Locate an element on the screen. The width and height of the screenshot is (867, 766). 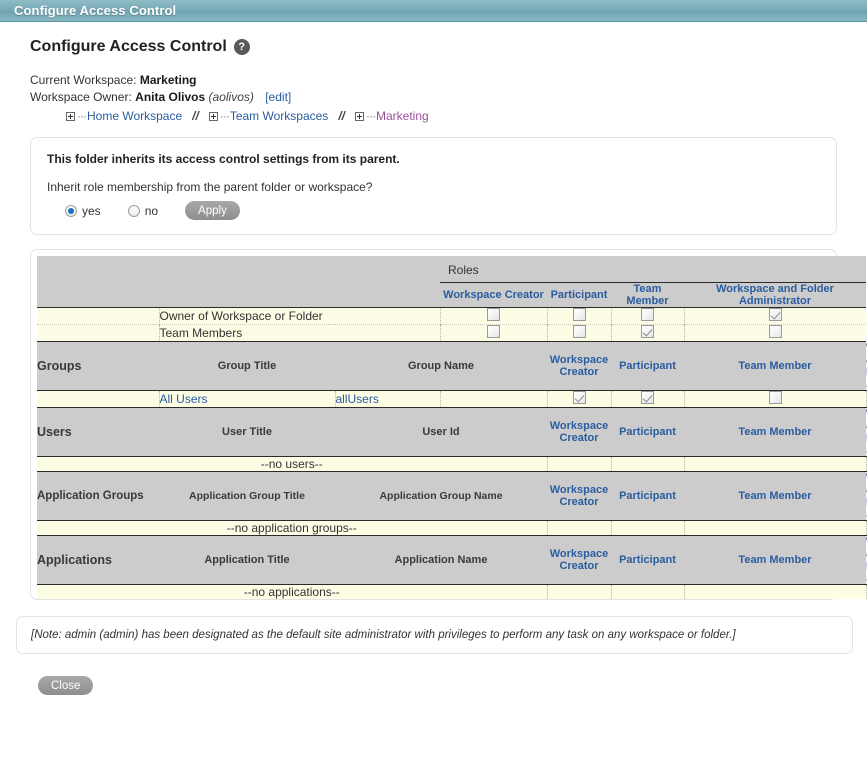
role-header-spacer is located at coordinates (238, 295).